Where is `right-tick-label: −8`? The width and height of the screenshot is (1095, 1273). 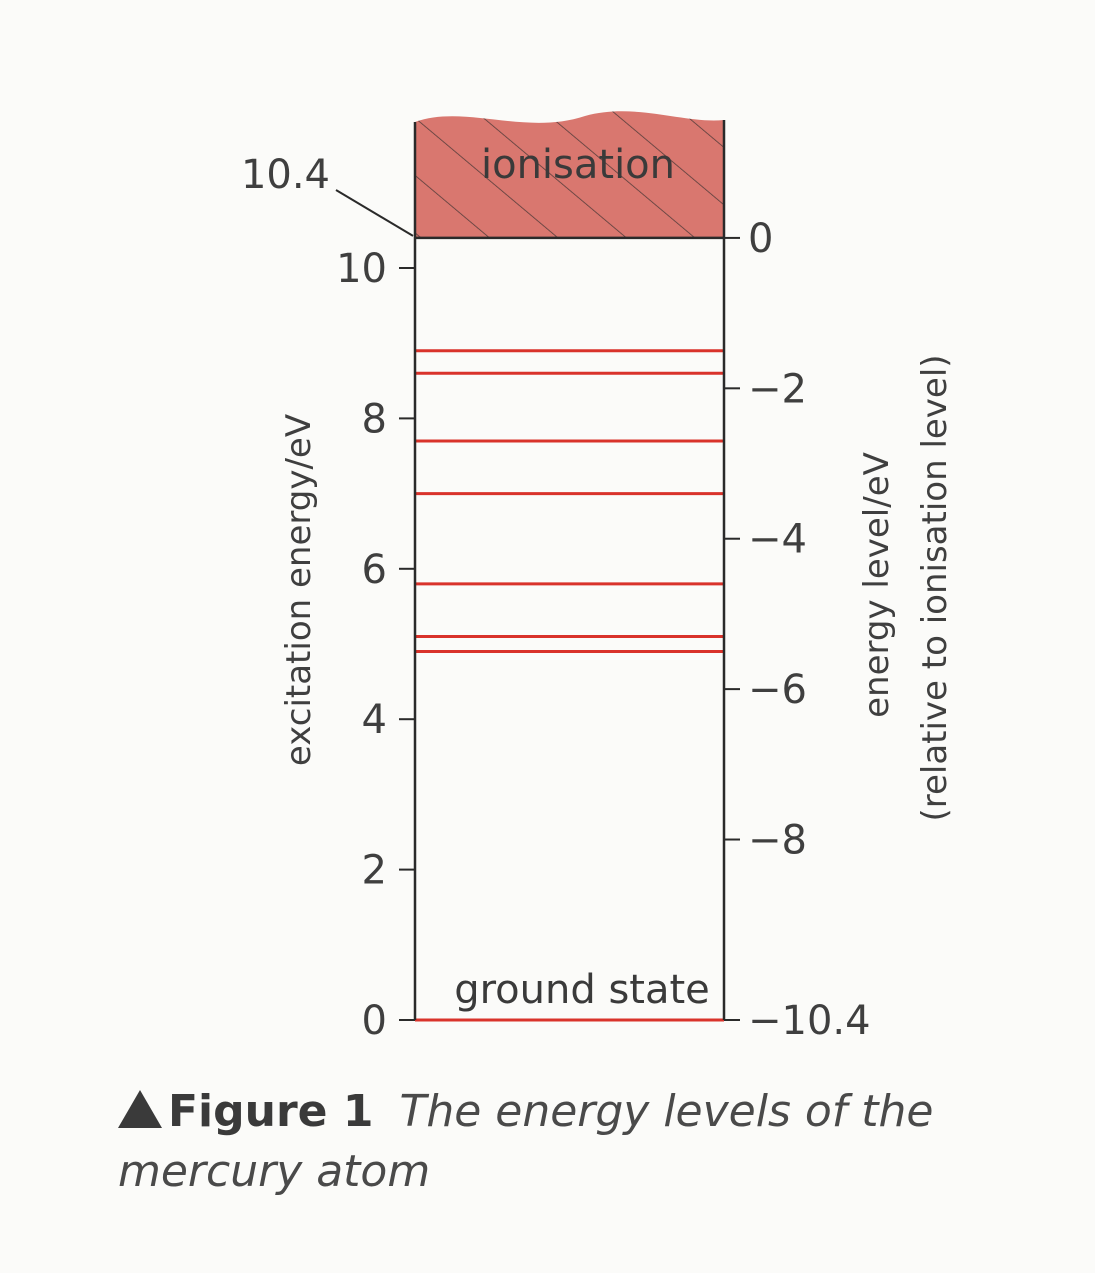
right-tick-label: −8 is located at coordinates (777, 841).